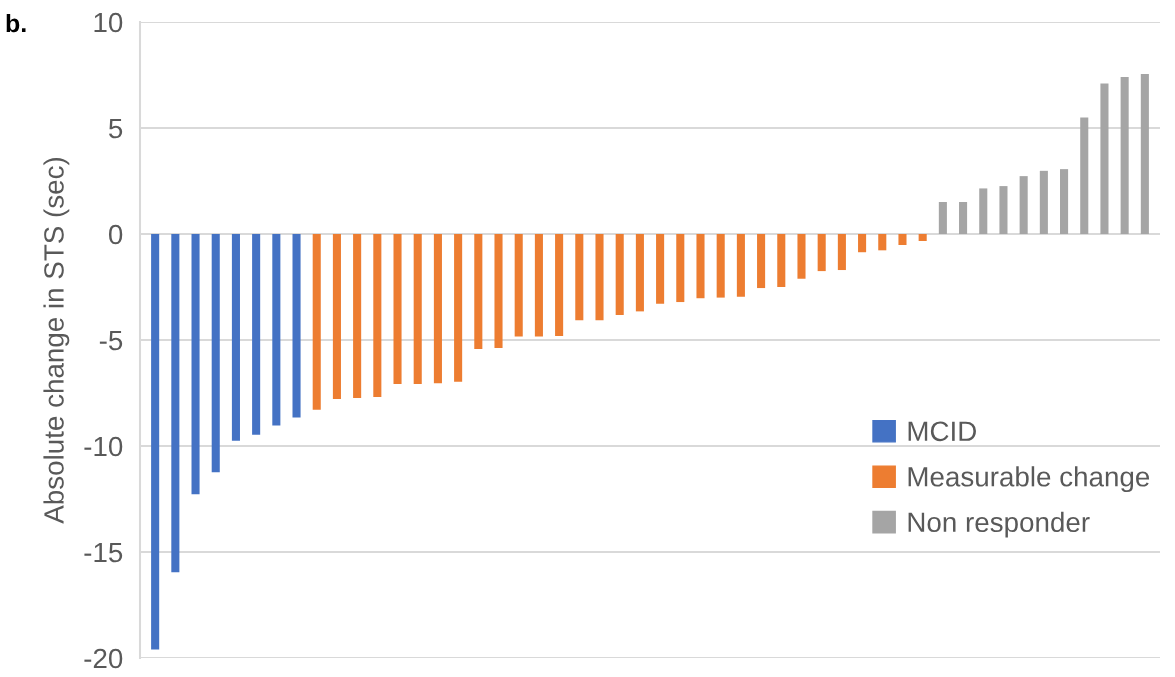 Image resolution: width=1175 pixels, height=677 pixels. I want to click on y-tick-label: -20, so click(103, 658).